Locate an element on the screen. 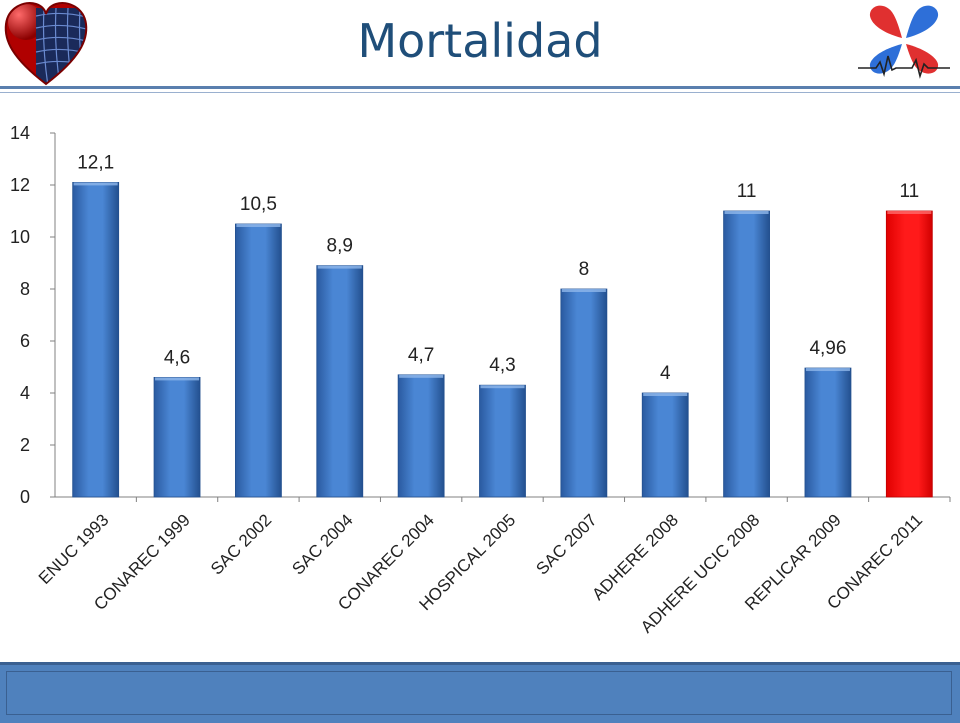 Image resolution: width=960 pixels, height=723 pixels. x-tick-label: SAC 2007 is located at coordinates (566, 544).